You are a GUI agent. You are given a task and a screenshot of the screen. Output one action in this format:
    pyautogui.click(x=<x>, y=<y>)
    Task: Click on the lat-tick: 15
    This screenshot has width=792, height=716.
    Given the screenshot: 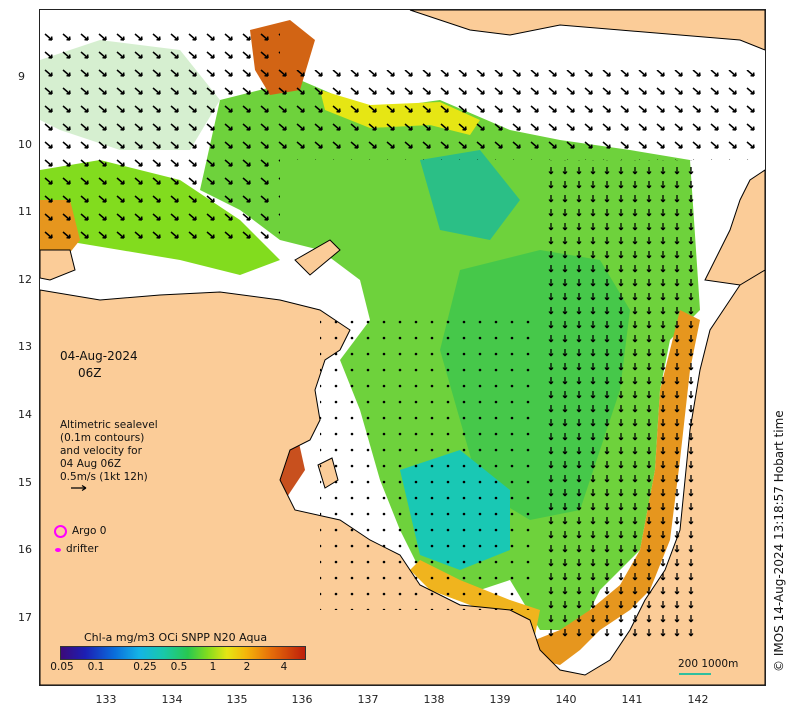 What is the action you would take?
    pyautogui.click(x=25, y=482)
    